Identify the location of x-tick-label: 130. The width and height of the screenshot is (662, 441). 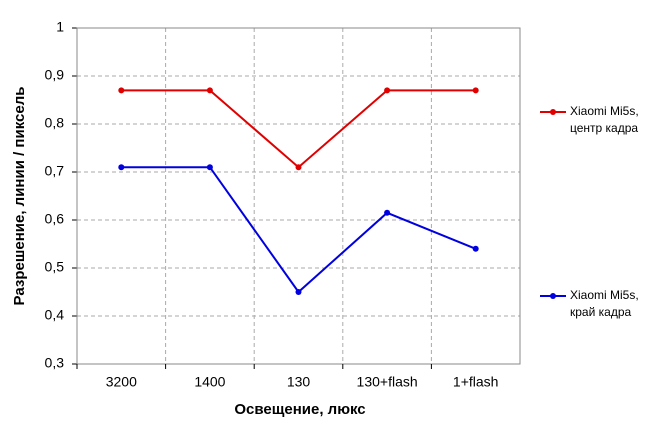
(299, 382).